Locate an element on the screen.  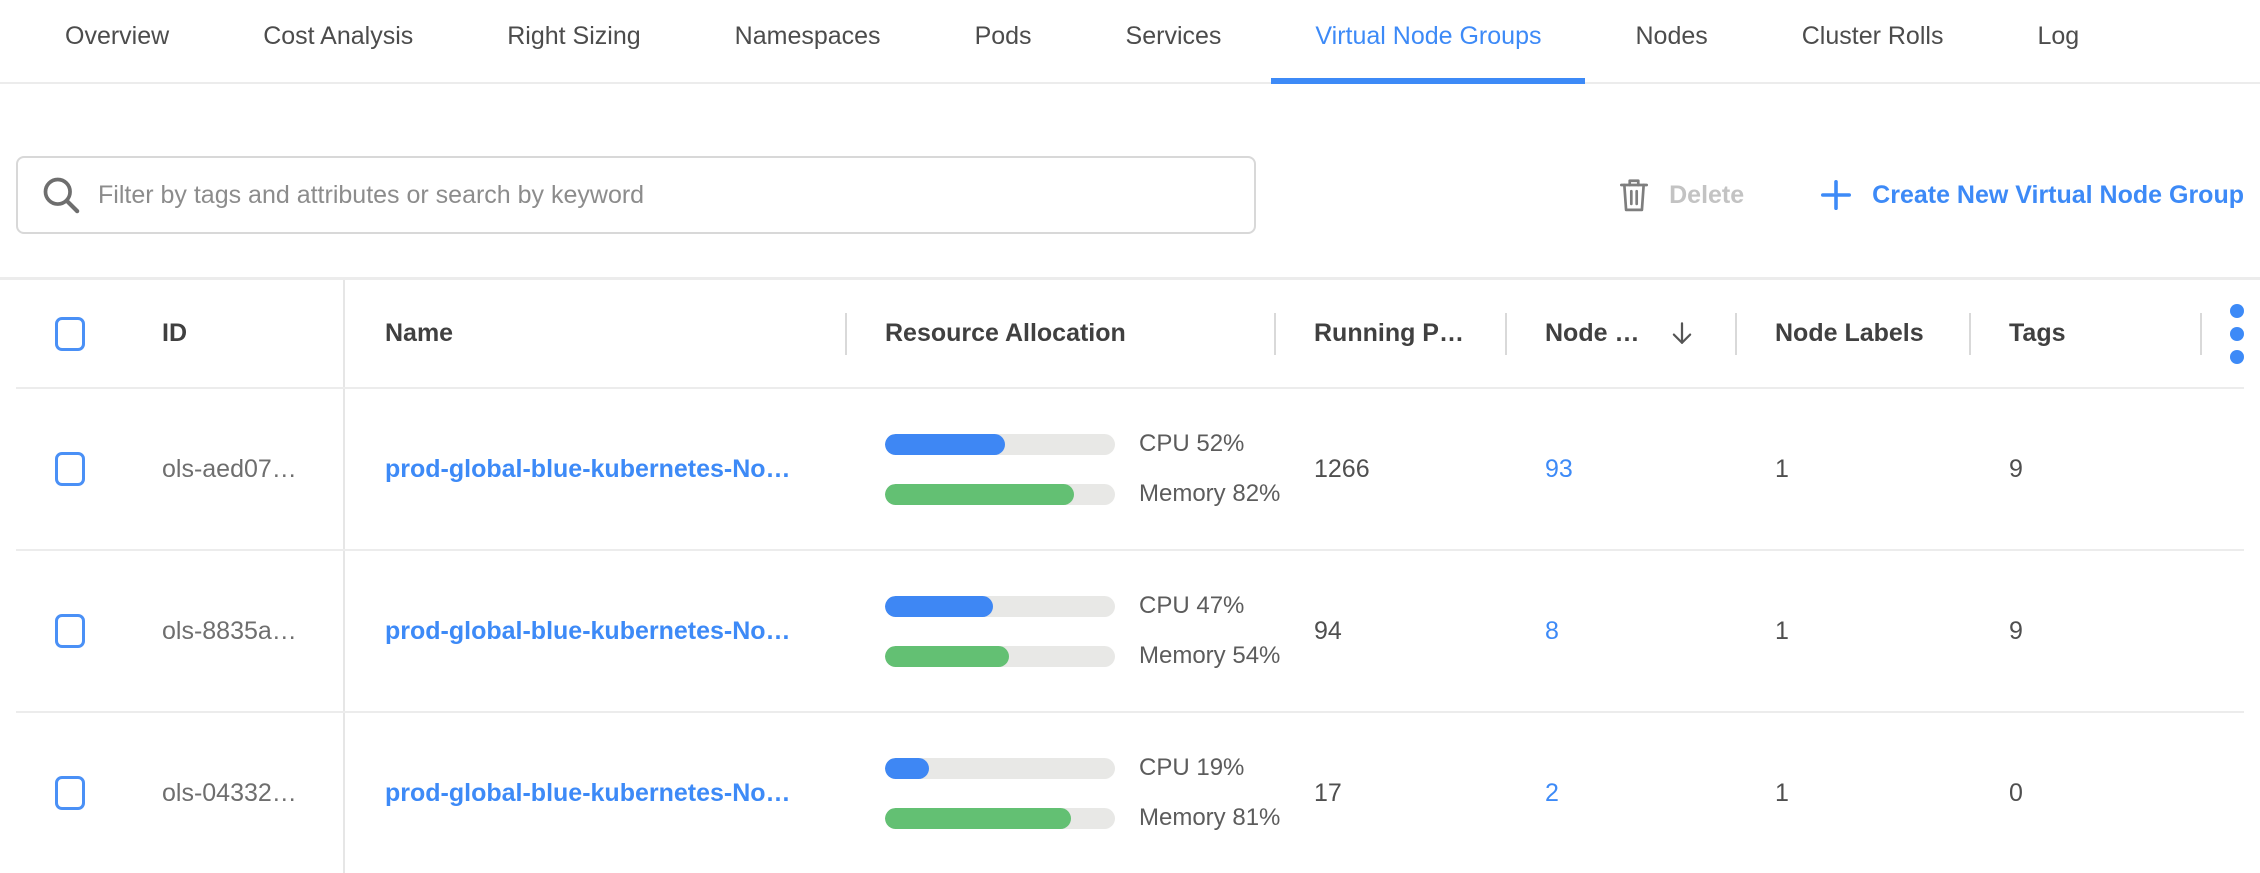
resource-allocation-bars: CPU 47% Memory 54% is located at coordinates (1082, 631).